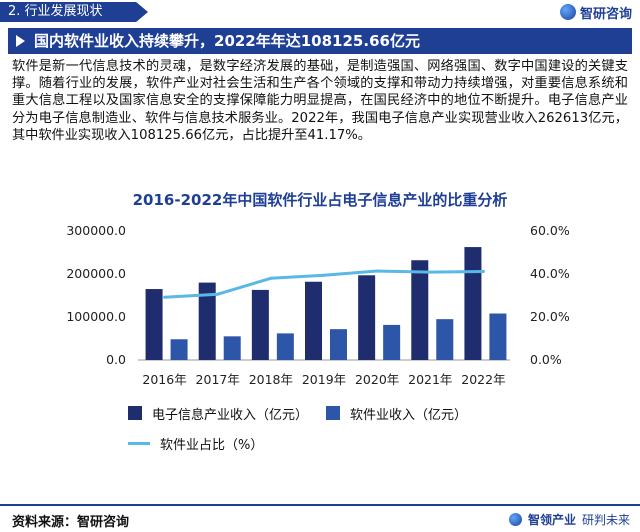 This screenshot has width=640, height=532. I want to click on footer: 资料来源：智研咨询 智领产业 研判未来, so click(320, 518).